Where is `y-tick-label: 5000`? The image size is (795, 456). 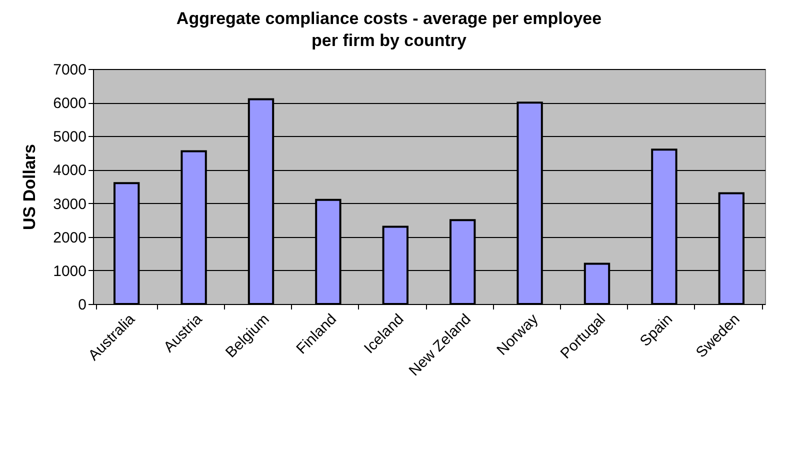 y-tick-label: 5000 is located at coordinates (69, 137).